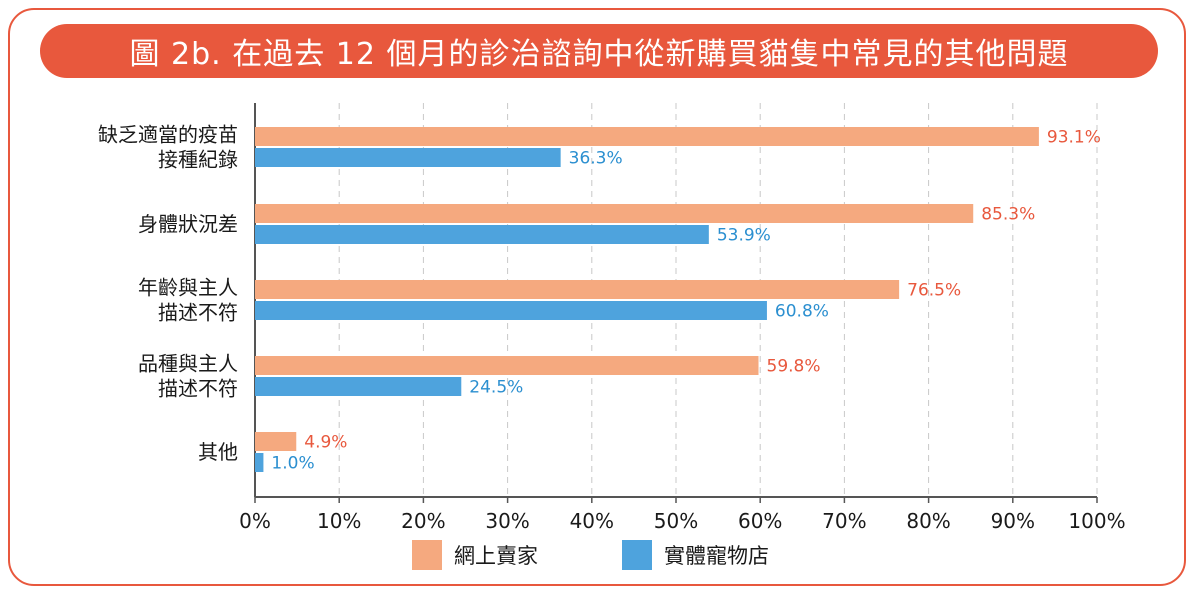  Describe the element at coordinates (325, 443) in the screenshot. I see `data-label: 4.9%` at that location.